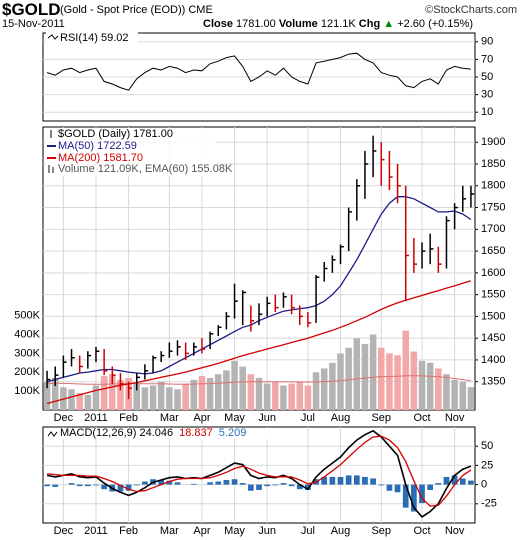 This screenshot has height=540, width=520. What do you see at coordinates (96, 531) in the screenshot?
I see `x-tick-label: 2011` at bounding box center [96, 531].